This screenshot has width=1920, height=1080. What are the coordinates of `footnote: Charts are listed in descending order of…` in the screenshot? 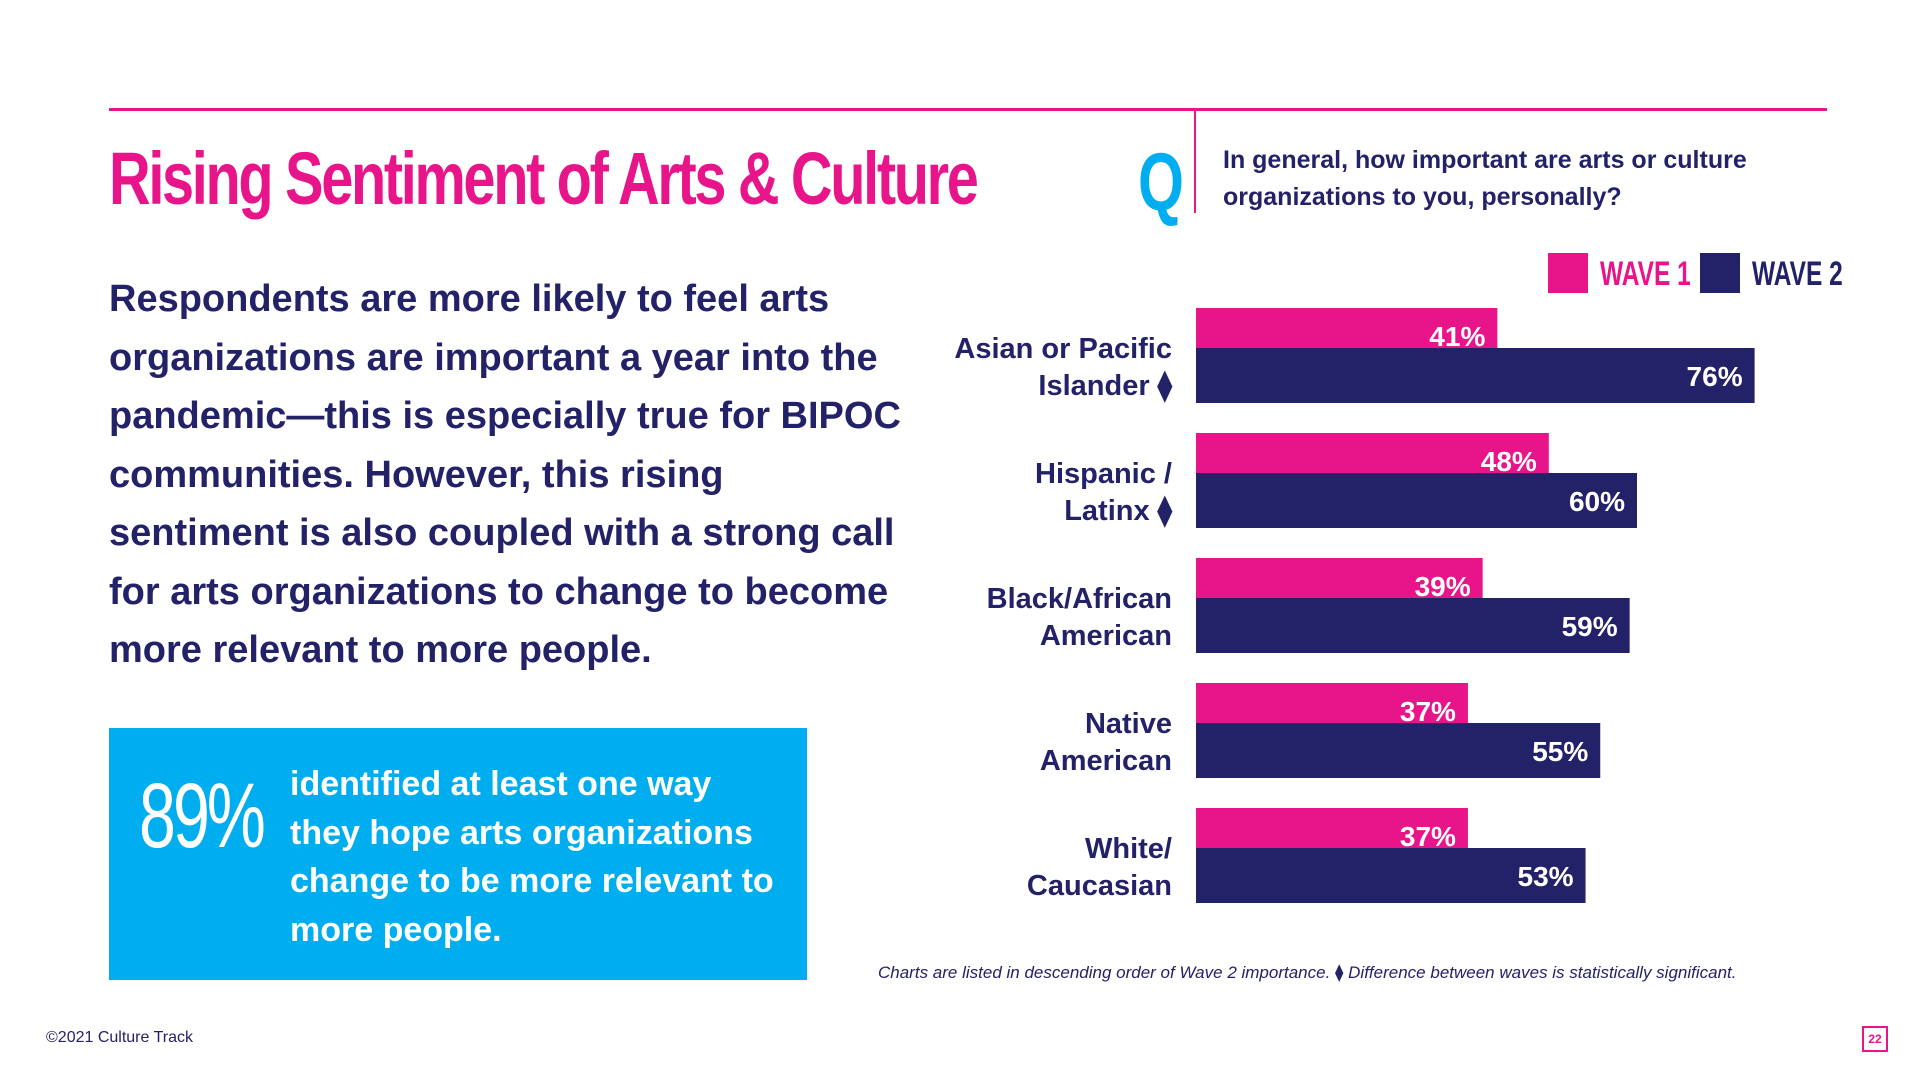 It's located at (1307, 972).